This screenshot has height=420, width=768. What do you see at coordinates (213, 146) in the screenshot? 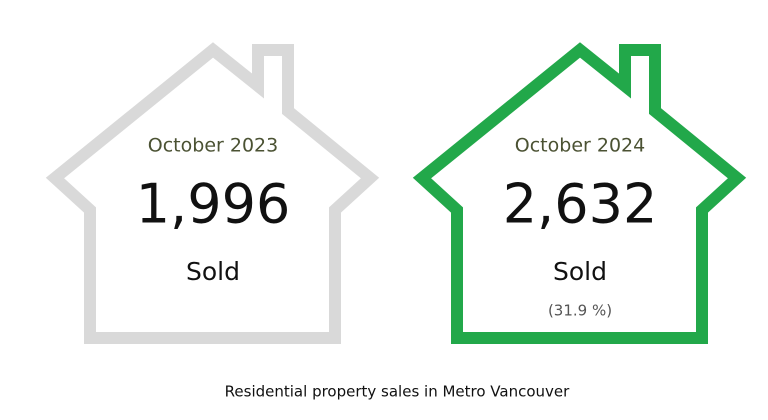
I see `period: October 2023` at bounding box center [213, 146].